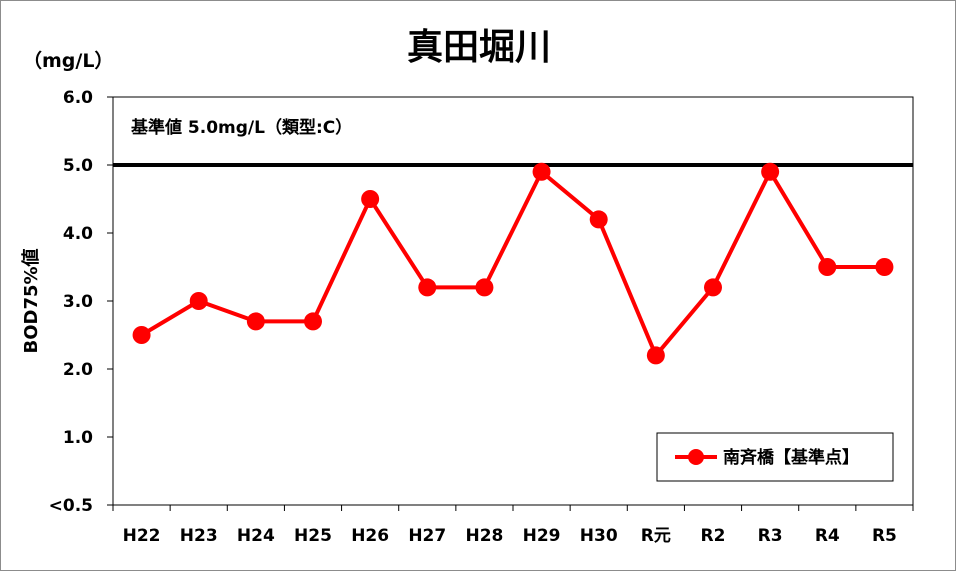  I want to click on x-tick-label: R5, so click(884, 536).